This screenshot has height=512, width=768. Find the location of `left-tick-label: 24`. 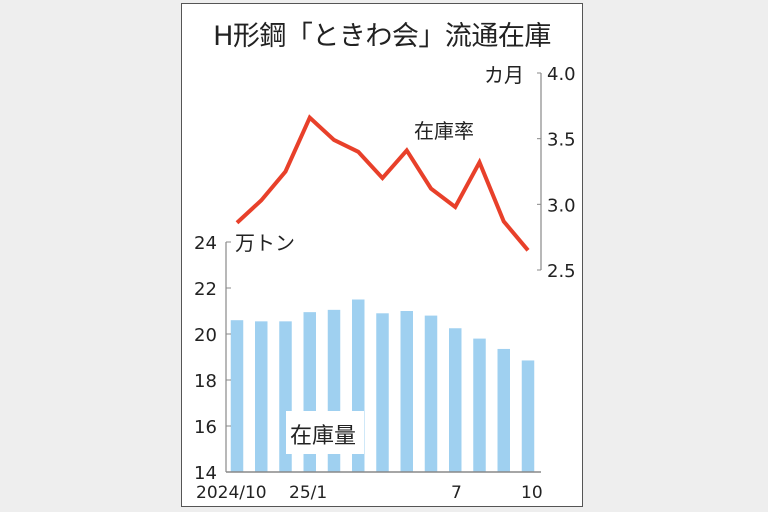

left-tick-label: 24 is located at coordinates (205, 243).